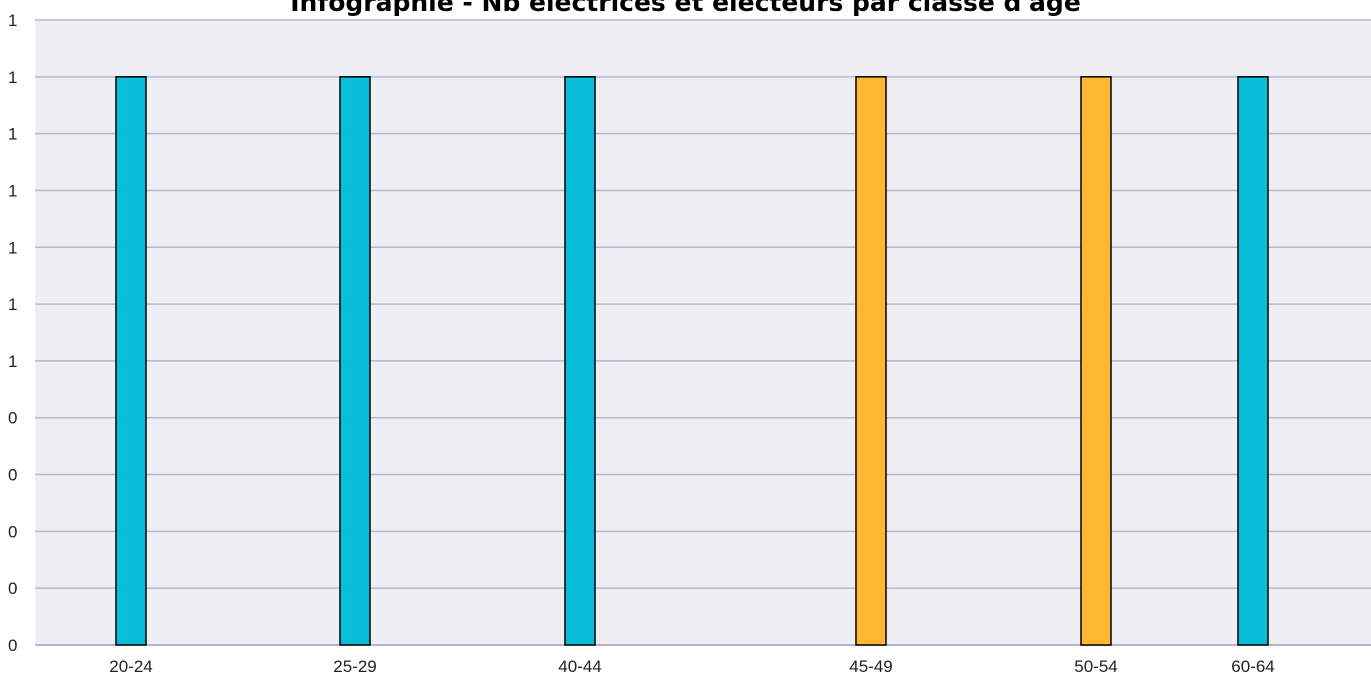 The height and width of the screenshot is (681, 1371). Describe the element at coordinates (579, 666) in the screenshot. I see `x-tick-label: 40-44` at that location.